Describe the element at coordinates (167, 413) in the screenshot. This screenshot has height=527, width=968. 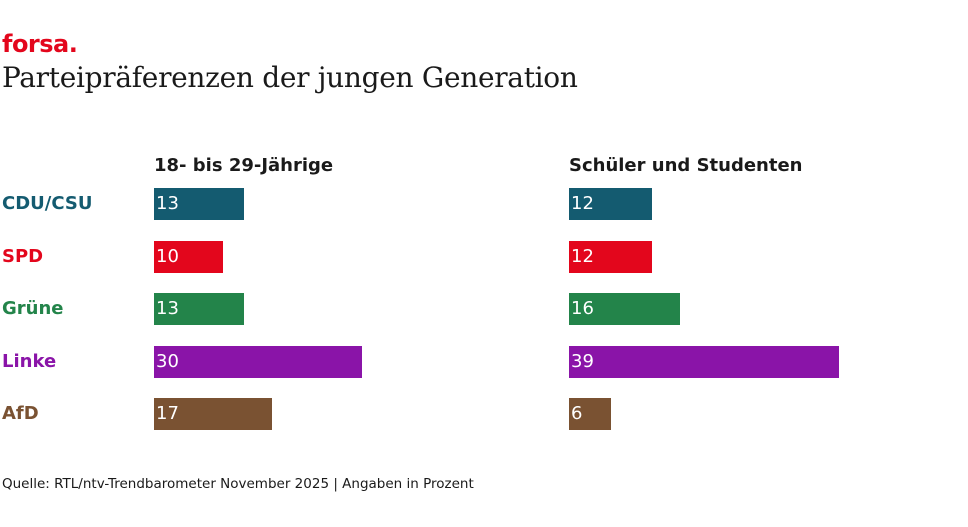
I see `bar-value-s0-4: 17` at that location.